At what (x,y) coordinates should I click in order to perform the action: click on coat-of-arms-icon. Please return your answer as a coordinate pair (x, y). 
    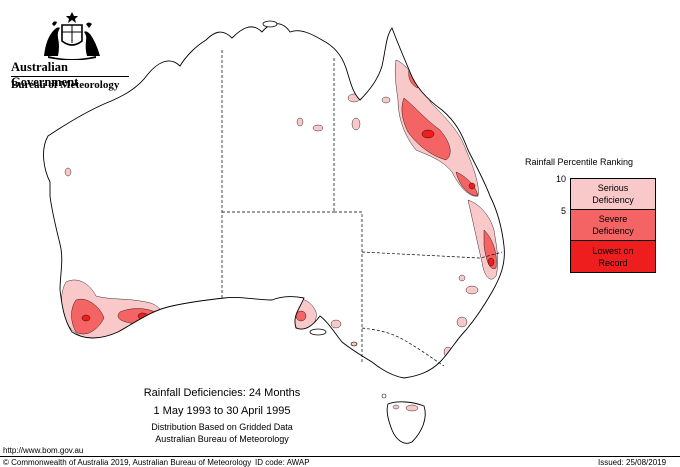
    Looking at the image, I should click on (72, 36).